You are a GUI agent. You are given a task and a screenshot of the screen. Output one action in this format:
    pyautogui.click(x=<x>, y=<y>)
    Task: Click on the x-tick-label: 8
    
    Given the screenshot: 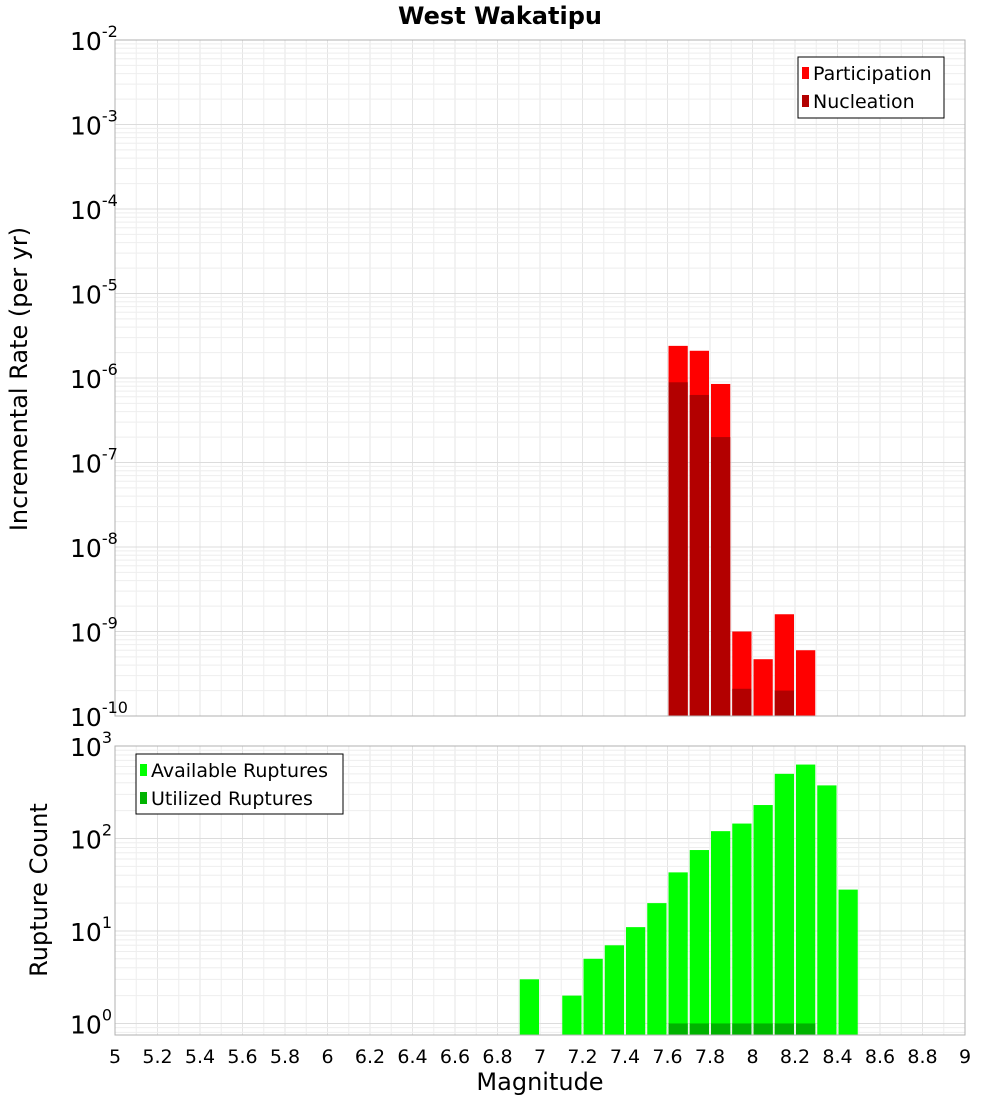 What is the action you would take?
    pyautogui.click(x=752, y=1057)
    